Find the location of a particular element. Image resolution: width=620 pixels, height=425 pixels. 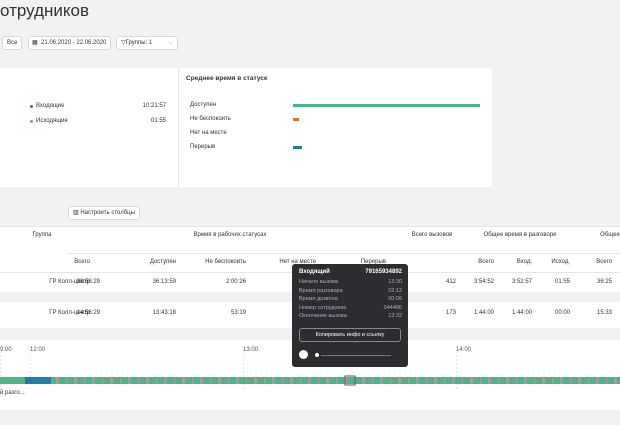

column-header: Всего вызовов is located at coordinates (432, 235).